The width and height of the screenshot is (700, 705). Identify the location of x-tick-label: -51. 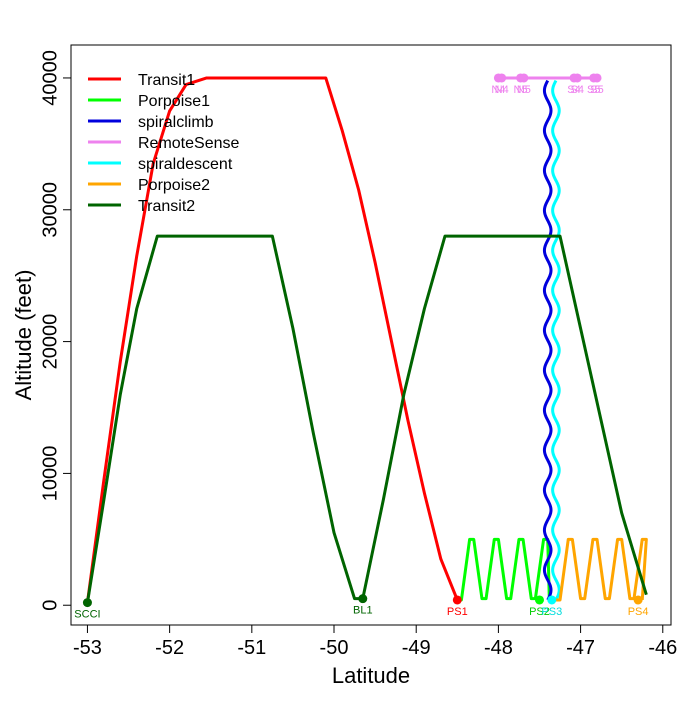
(251, 648).